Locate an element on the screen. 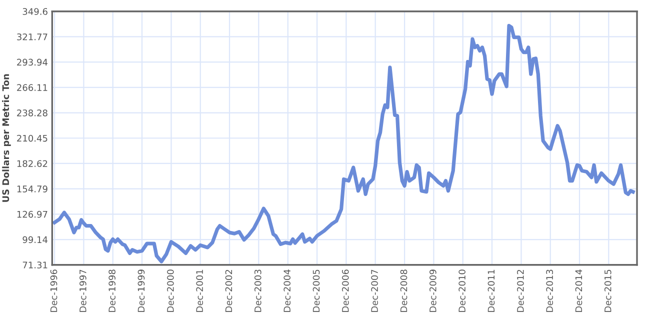  x-tick-label: Dec-1997 is located at coordinates (82, 291).